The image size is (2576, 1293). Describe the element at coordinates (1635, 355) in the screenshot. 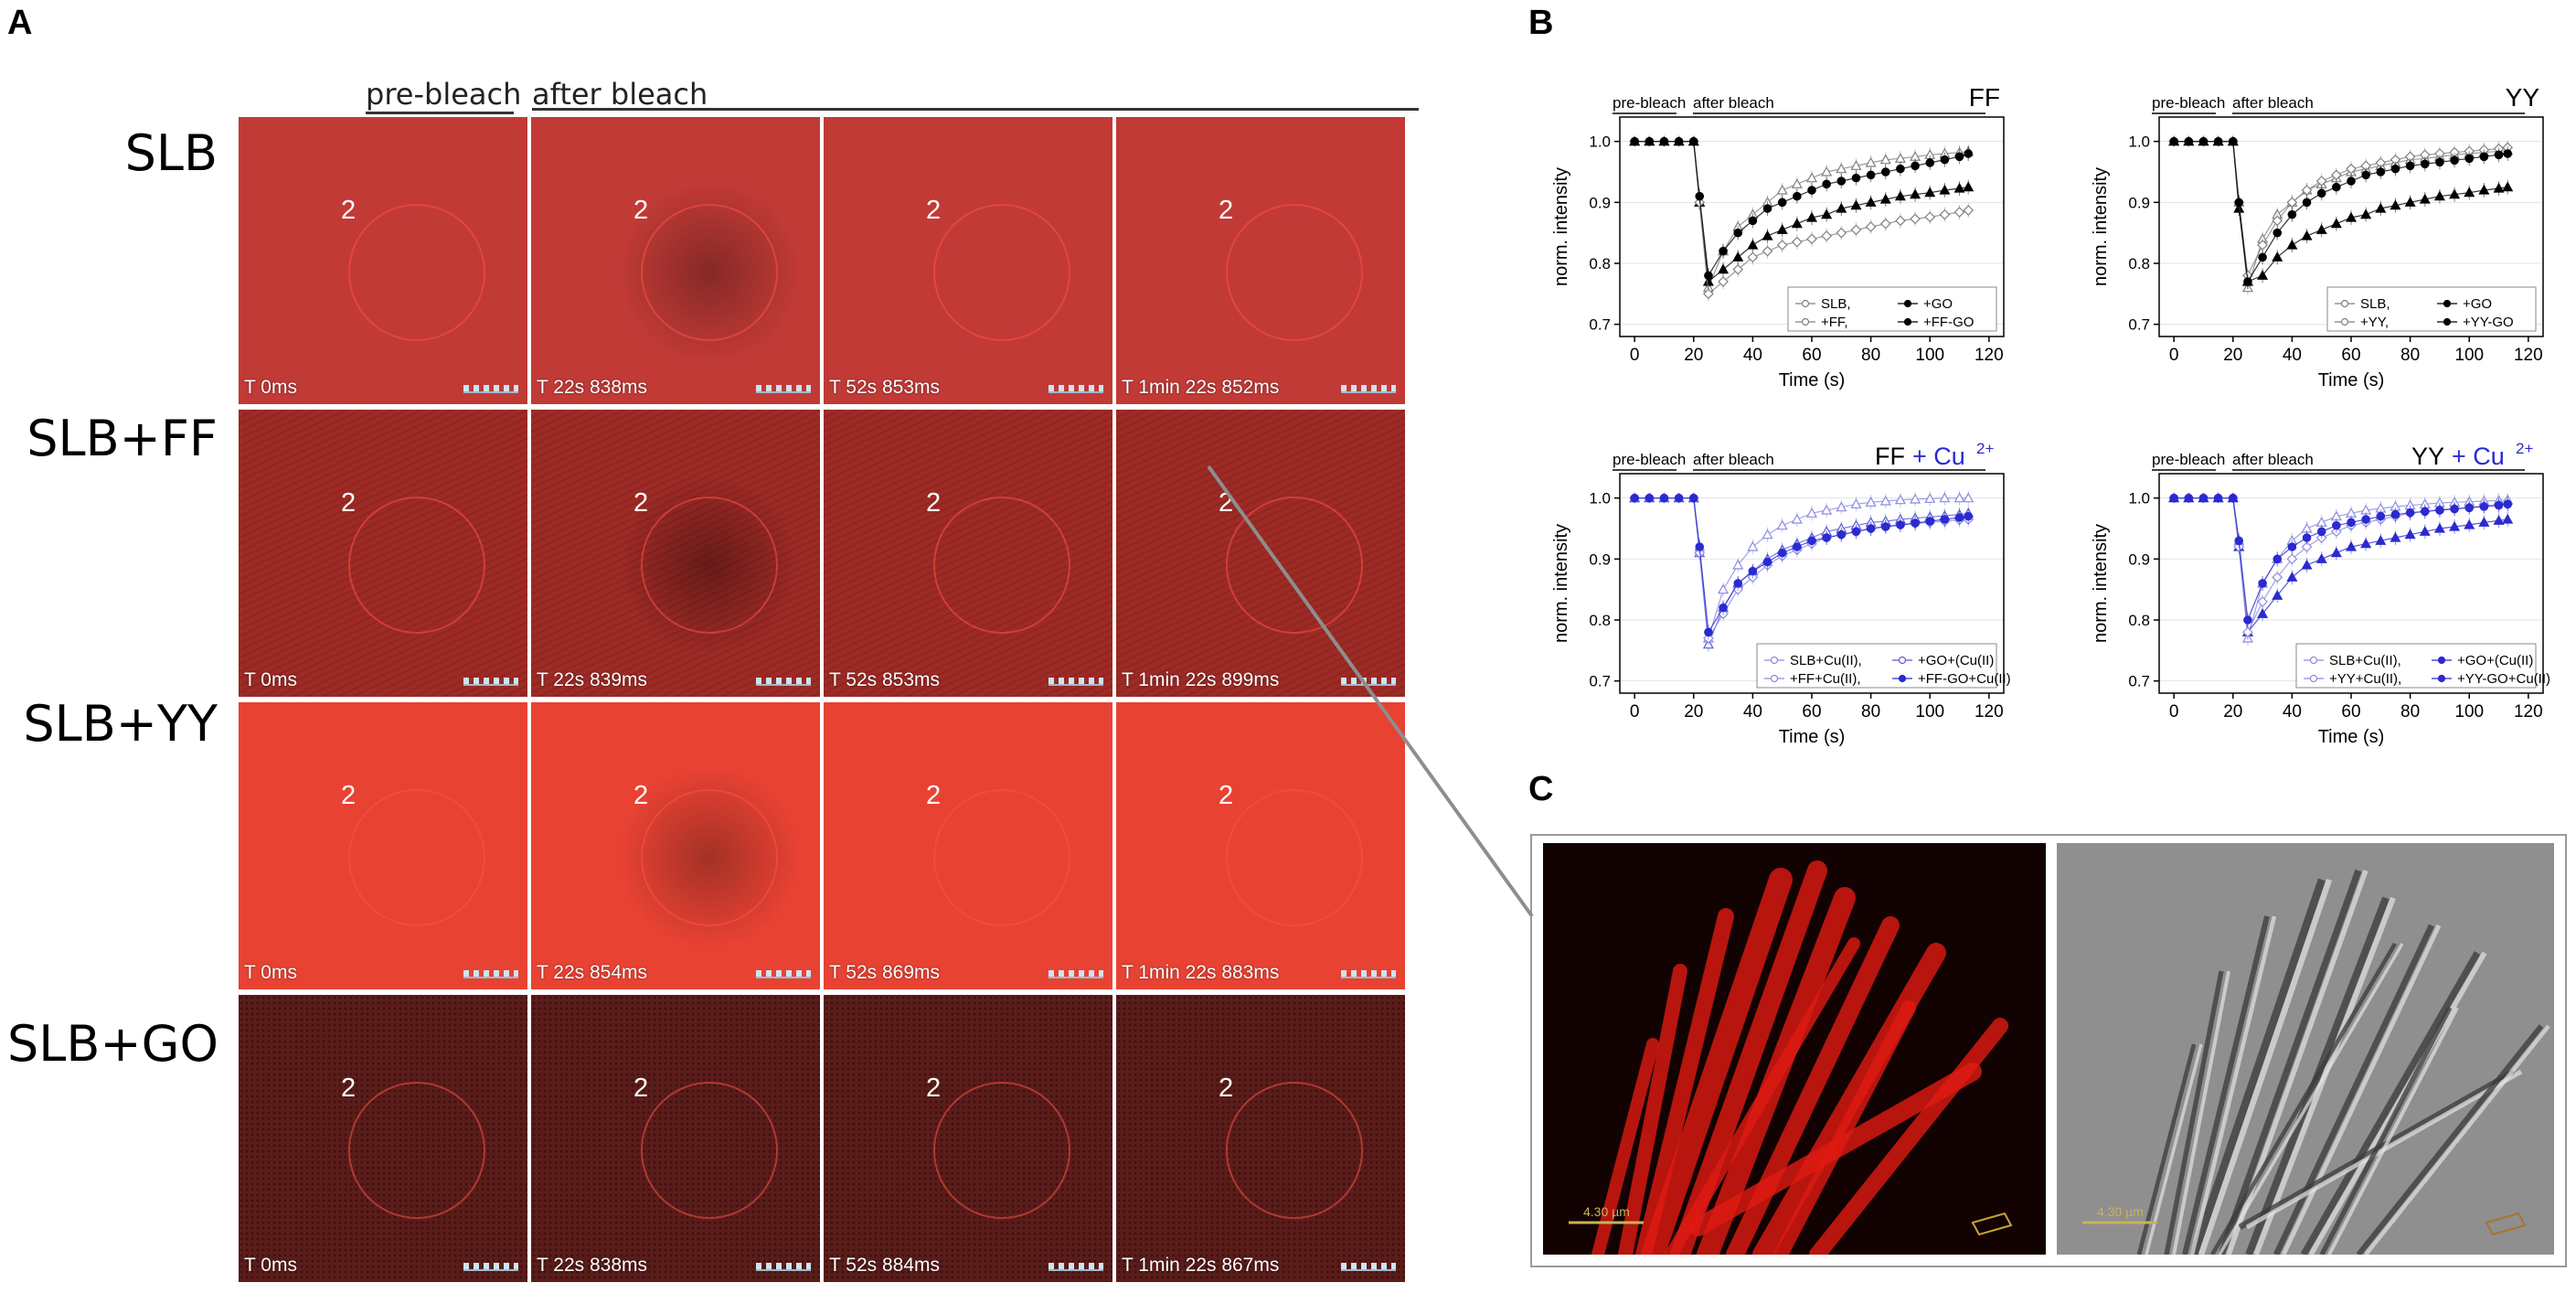

I see `x-tick-label: 0` at that location.